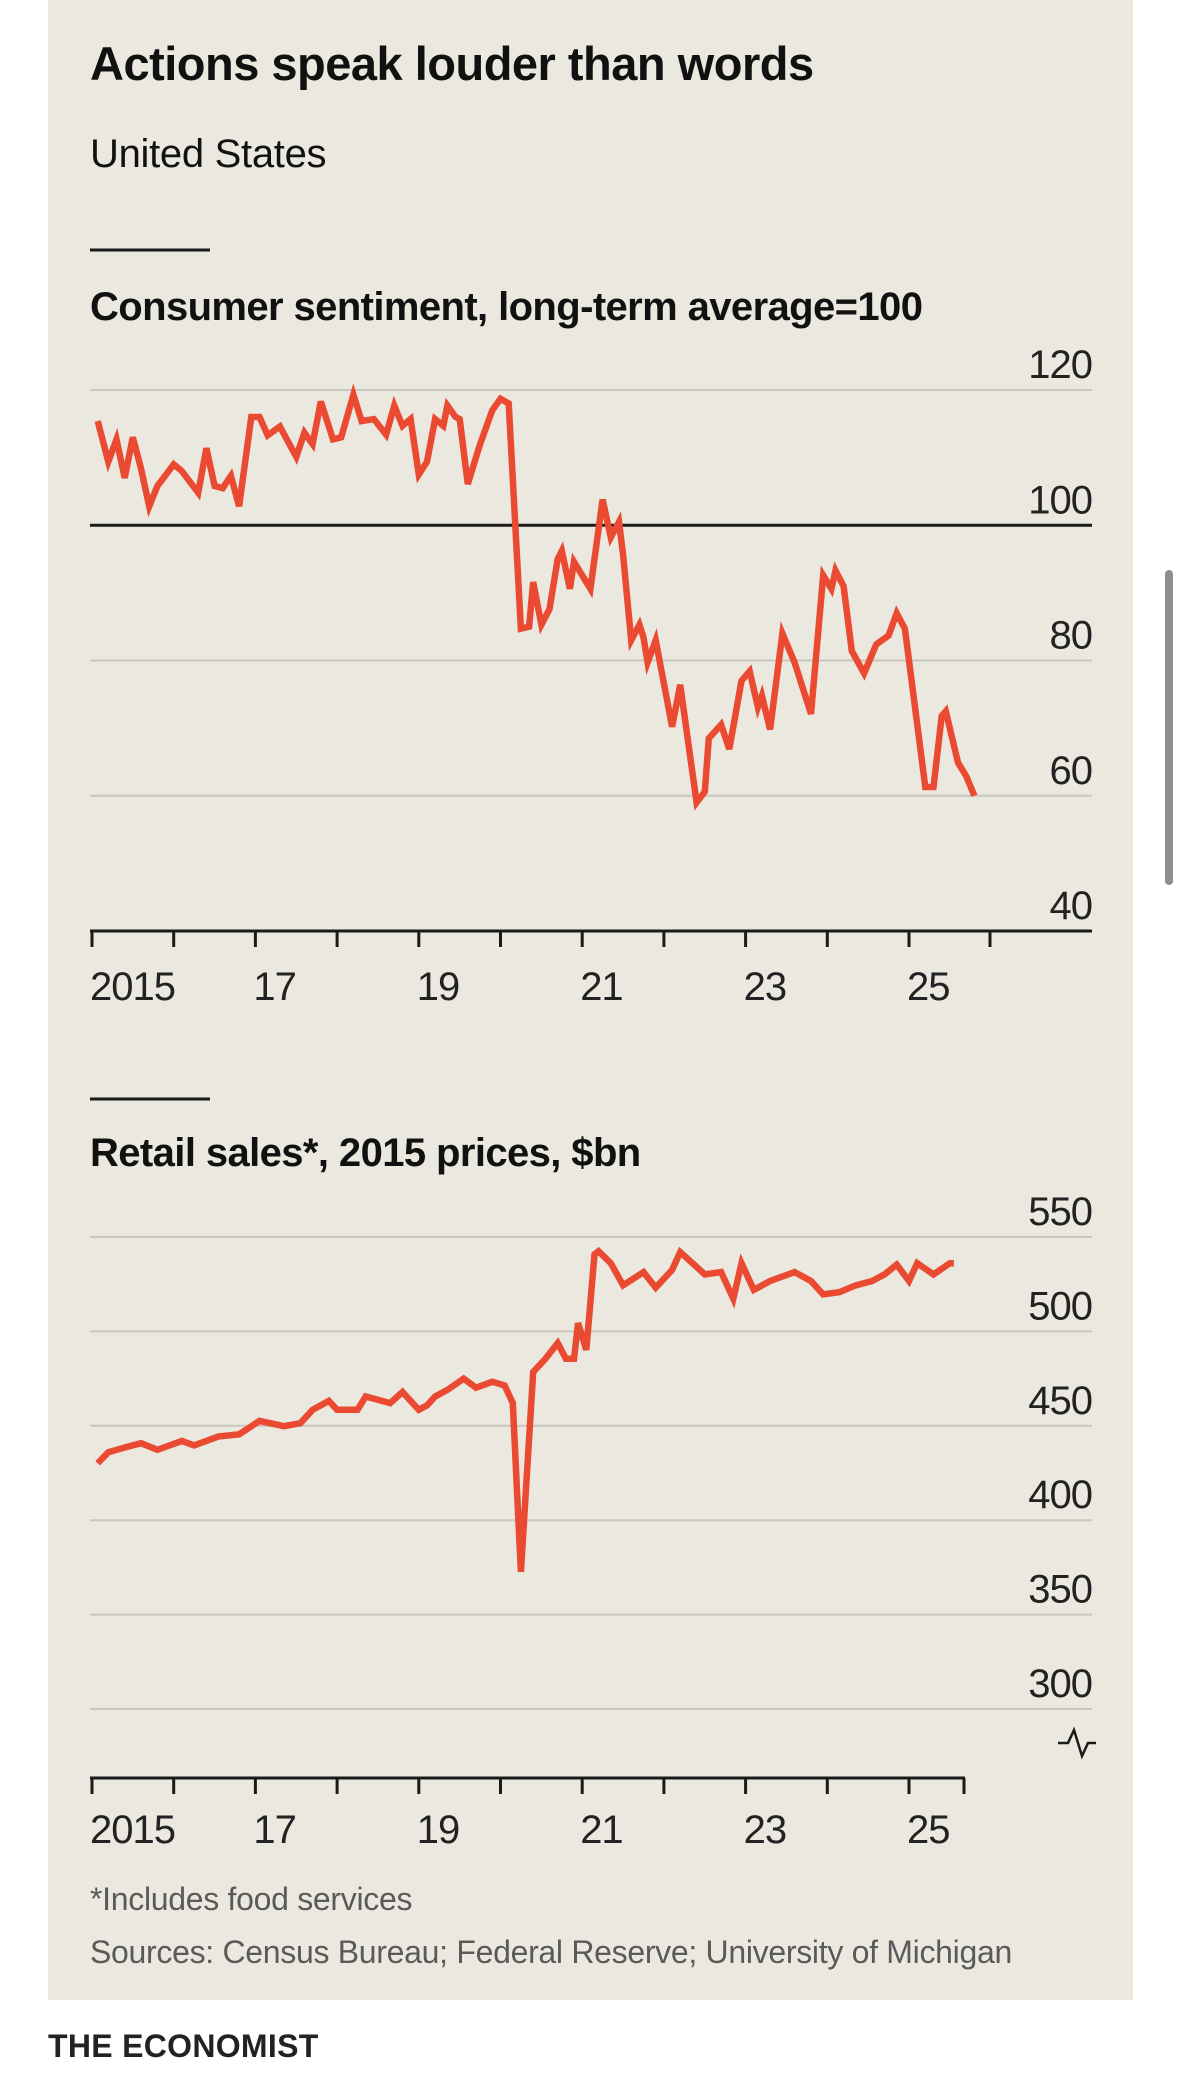  What do you see at coordinates (1060, 365) in the screenshot?
I see `y-tick-label: 120` at bounding box center [1060, 365].